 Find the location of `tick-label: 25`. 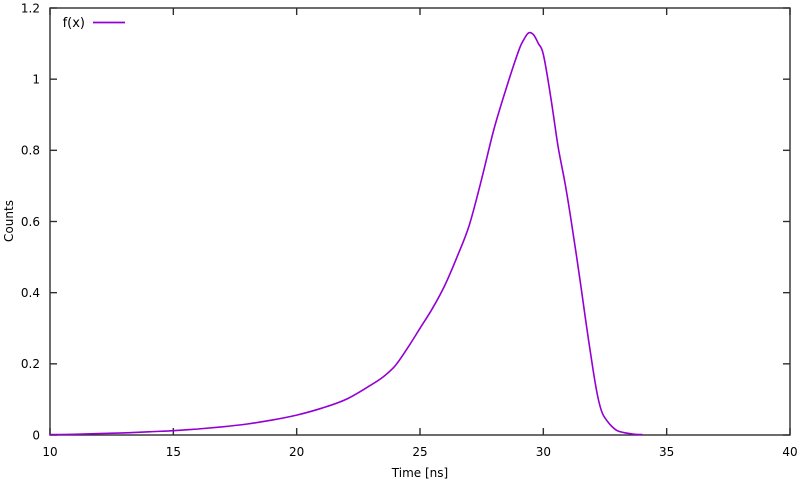

tick-label: 25 is located at coordinates (419, 452).